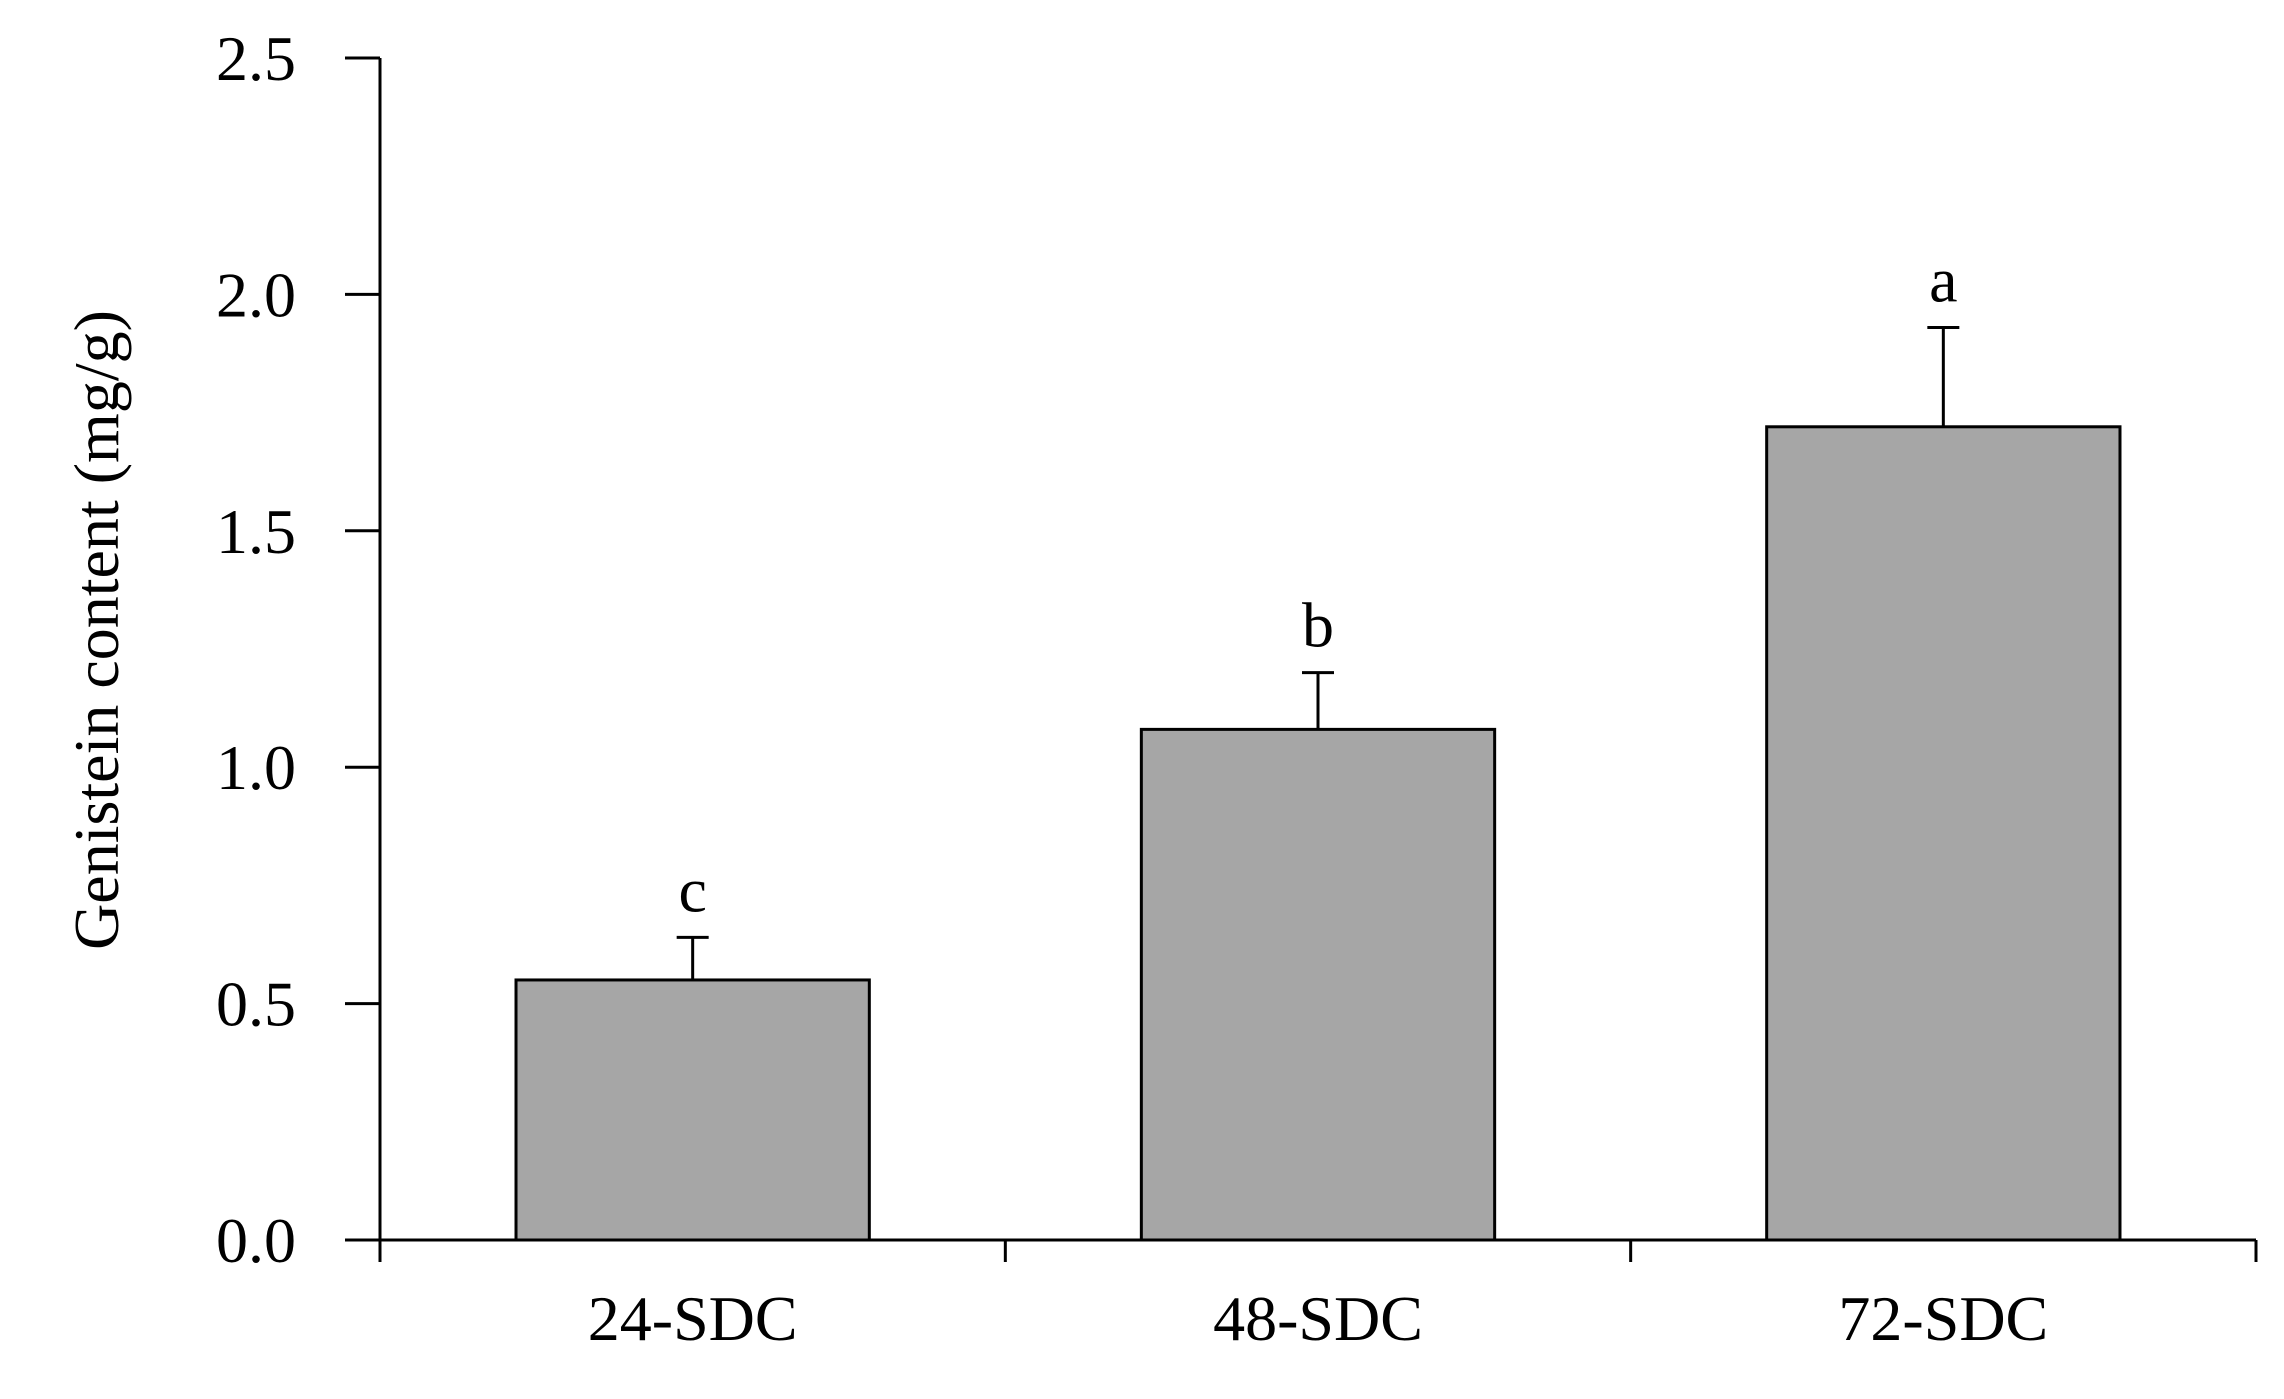 This screenshot has width=2284, height=1399. Describe the element at coordinates (692, 889) in the screenshot. I see `significance-letter: c` at that location.